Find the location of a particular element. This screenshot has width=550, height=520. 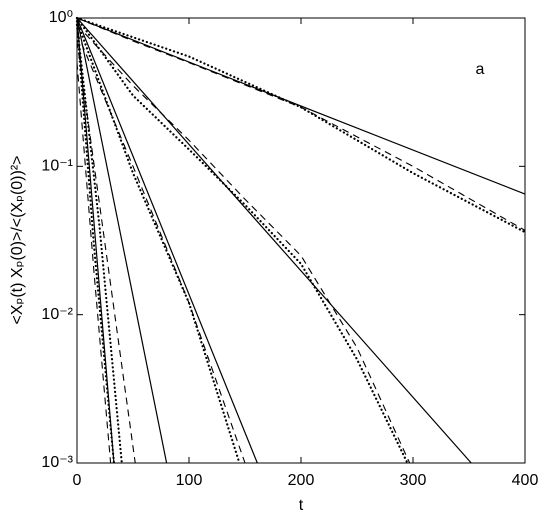

y-tick-label: 10⁻³ is located at coordinates (57, 462).